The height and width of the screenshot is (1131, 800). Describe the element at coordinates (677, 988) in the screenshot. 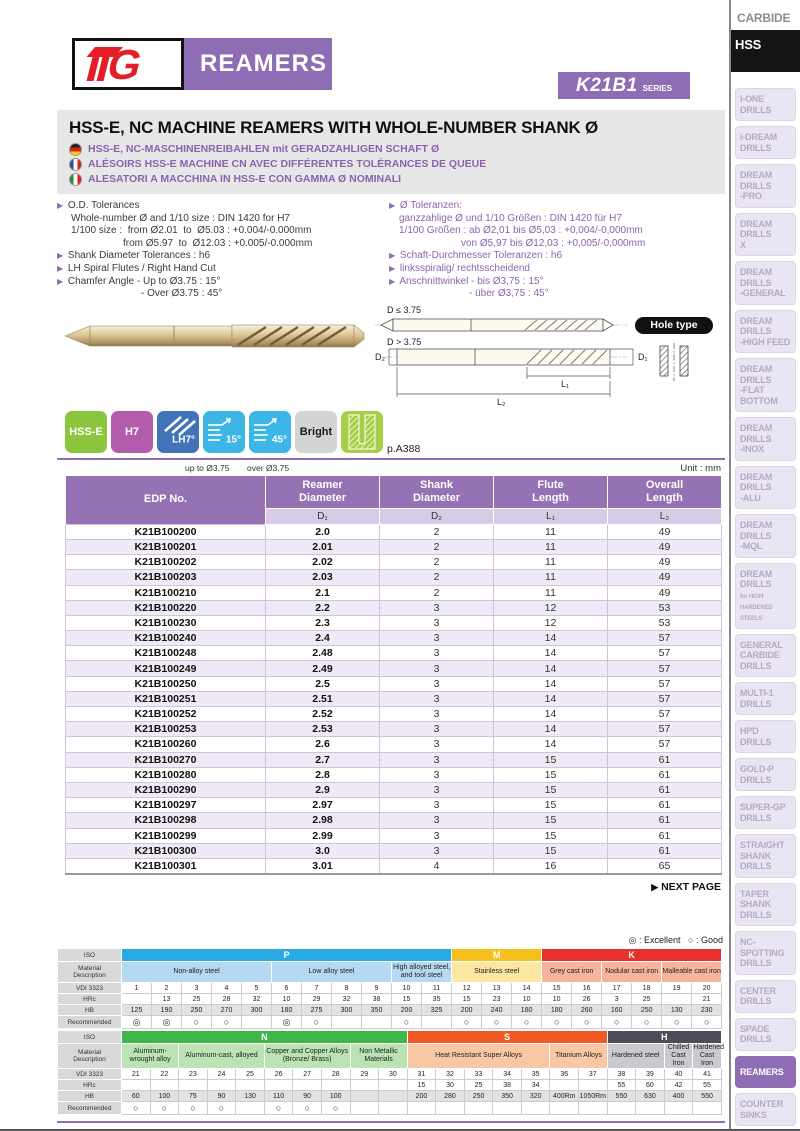

I see `vdi-cell: 19` at that location.